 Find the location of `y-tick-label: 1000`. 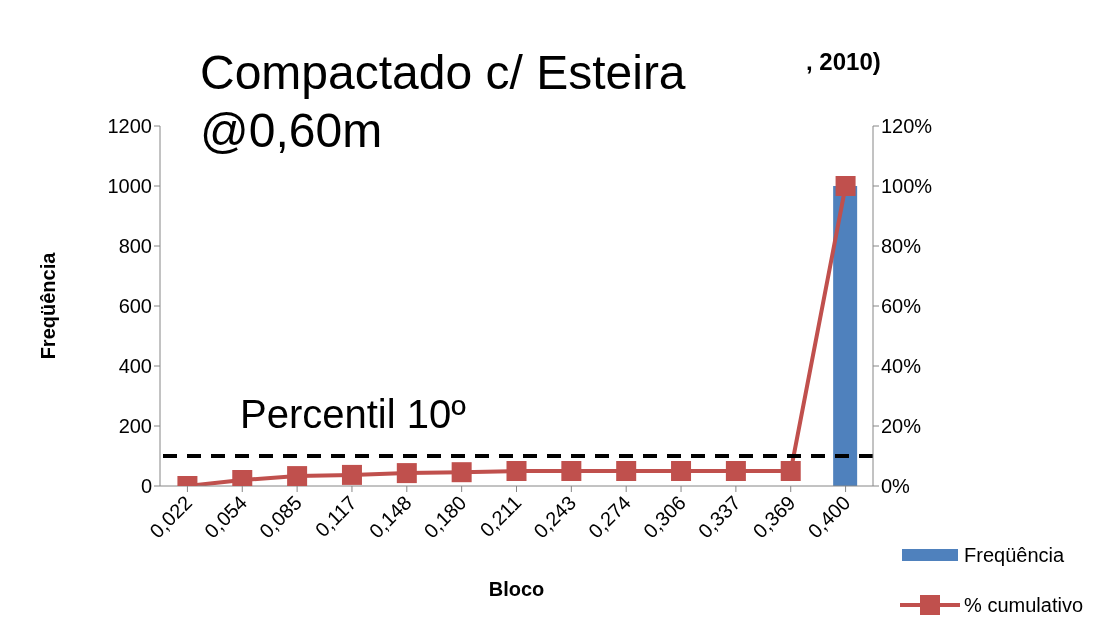

y-tick-label: 1000 is located at coordinates (129, 186).